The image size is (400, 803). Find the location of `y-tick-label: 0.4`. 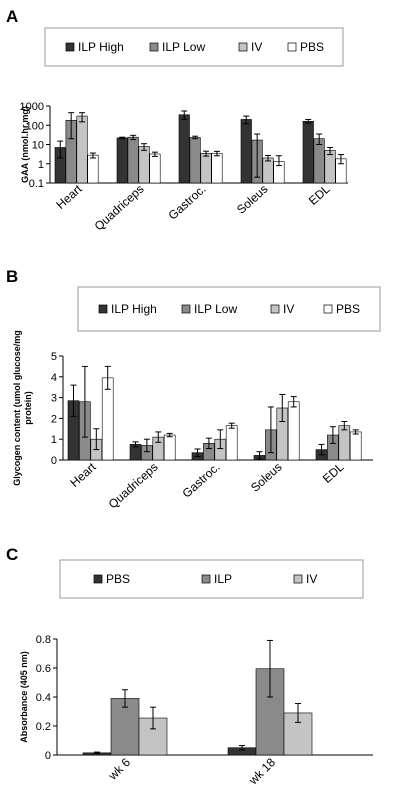

y-tick-label: 0.4 is located at coordinates (43, 698).